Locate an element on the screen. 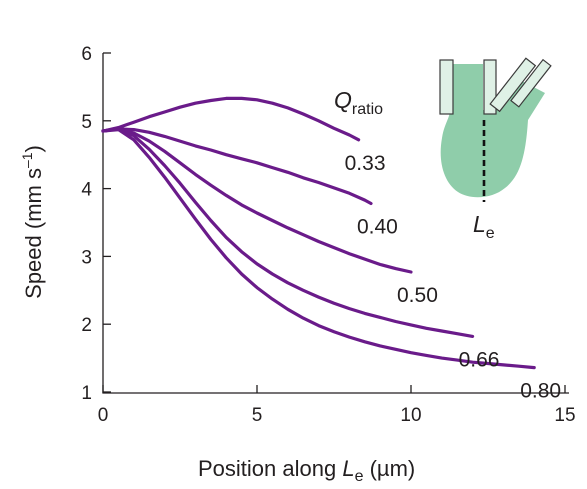 Image resolution: width=587 pixels, height=489 pixels. inset-label: Le is located at coordinates (484, 226).